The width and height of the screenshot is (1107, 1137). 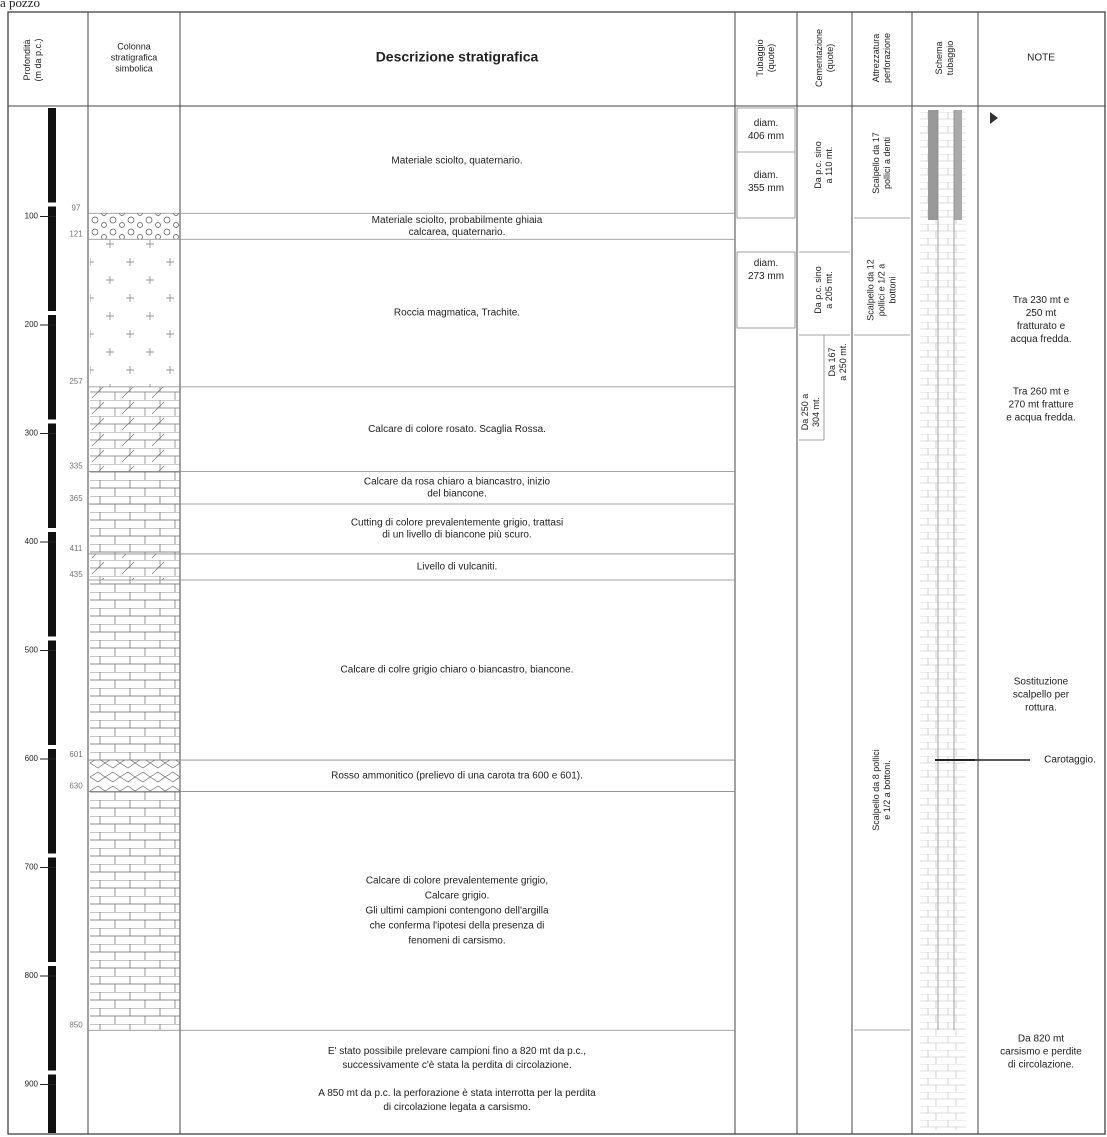 What do you see at coordinates (876, 58) in the screenshot?
I see `header-tools: Attrezzatura` at bounding box center [876, 58].